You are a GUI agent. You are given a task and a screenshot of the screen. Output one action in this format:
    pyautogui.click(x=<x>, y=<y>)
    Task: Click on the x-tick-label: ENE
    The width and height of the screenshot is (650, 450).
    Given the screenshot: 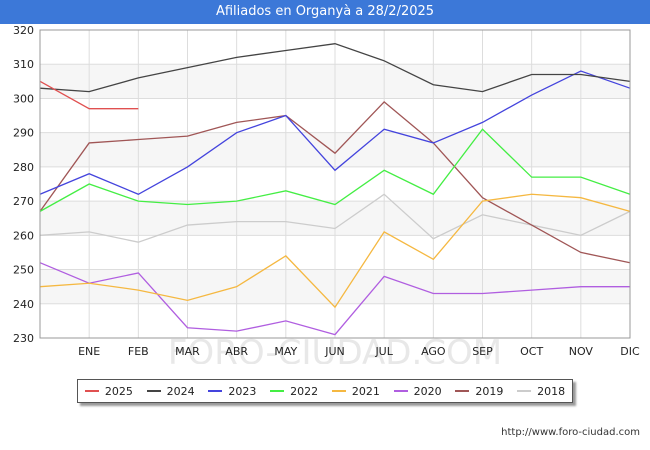 What is the action you would take?
    pyautogui.click(x=89, y=351)
    